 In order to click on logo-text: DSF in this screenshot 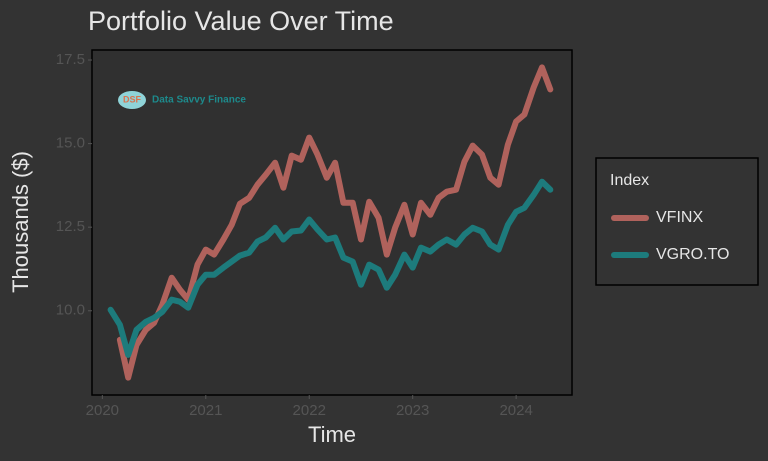, I will do `click(132, 99)`.